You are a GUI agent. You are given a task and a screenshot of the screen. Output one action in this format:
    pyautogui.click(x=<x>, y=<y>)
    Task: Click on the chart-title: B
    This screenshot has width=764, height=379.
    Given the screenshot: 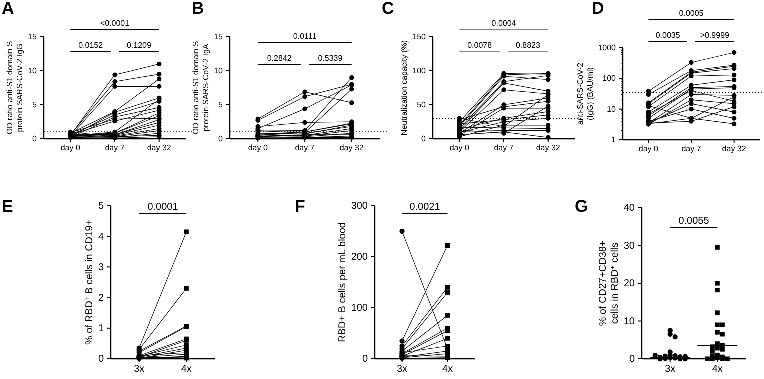 What is the action you would take?
    pyautogui.click(x=198, y=9)
    